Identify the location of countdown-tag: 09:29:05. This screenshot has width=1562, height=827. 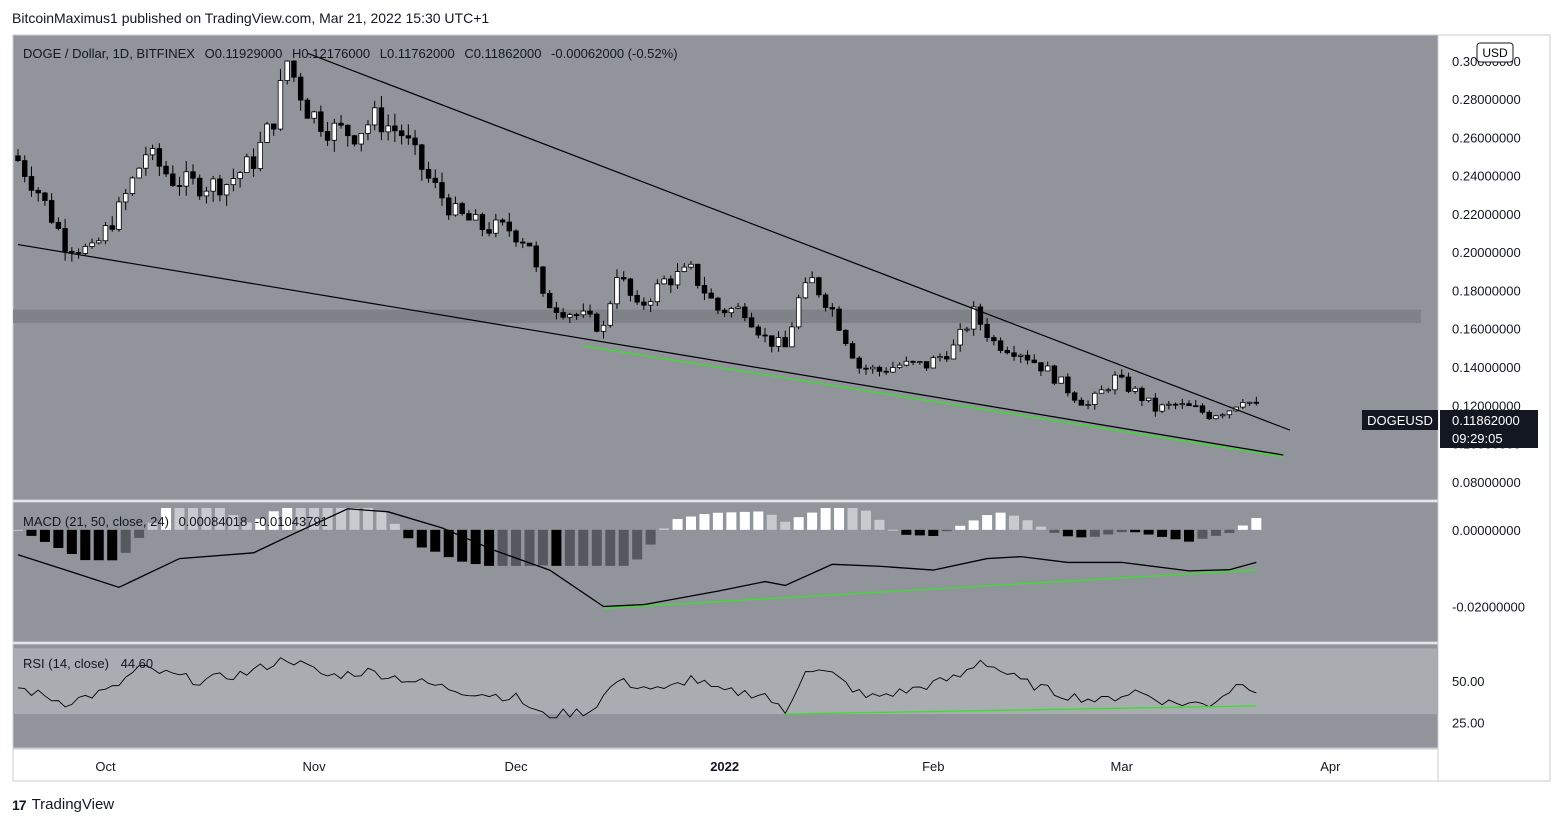
(1477, 438).